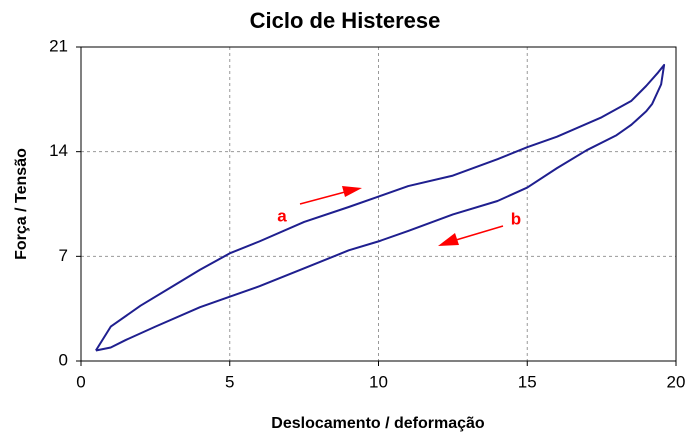  I want to click on x-tick-label: 5, so click(229, 381).